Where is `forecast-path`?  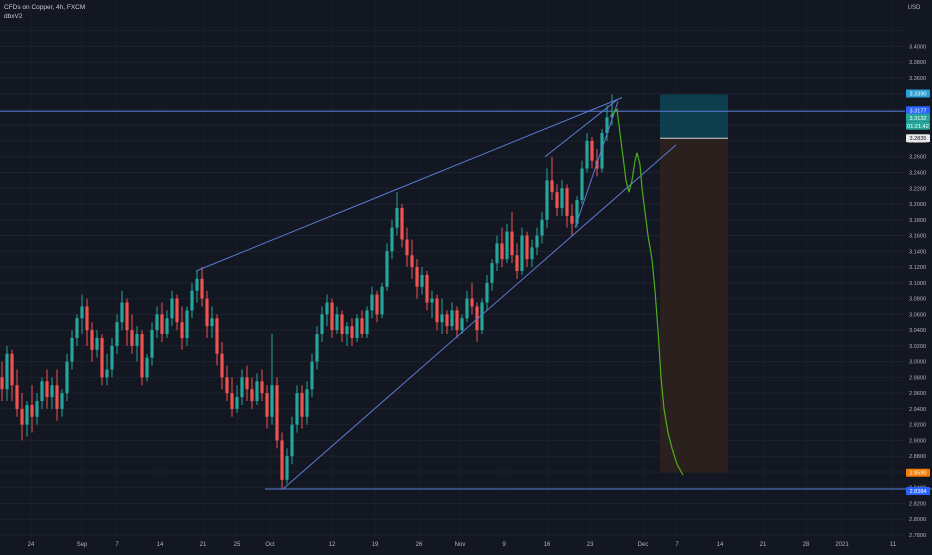
forecast-path is located at coordinates (647, 292).